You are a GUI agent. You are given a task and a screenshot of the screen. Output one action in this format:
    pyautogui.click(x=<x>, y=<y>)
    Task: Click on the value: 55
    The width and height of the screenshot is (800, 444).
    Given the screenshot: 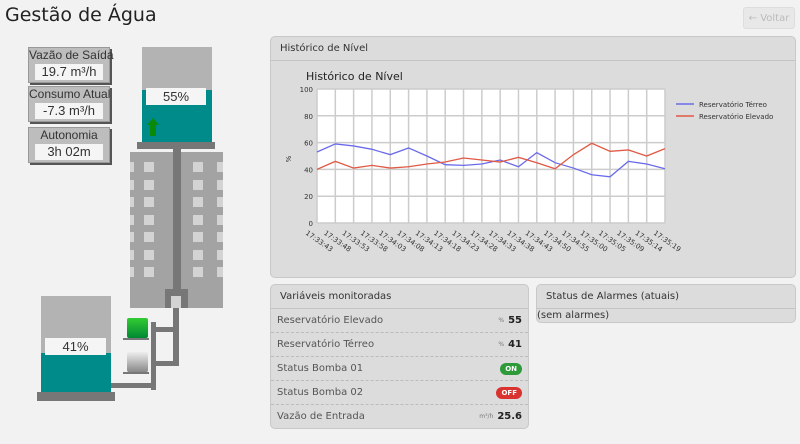 What is the action you would take?
    pyautogui.click(x=515, y=320)
    